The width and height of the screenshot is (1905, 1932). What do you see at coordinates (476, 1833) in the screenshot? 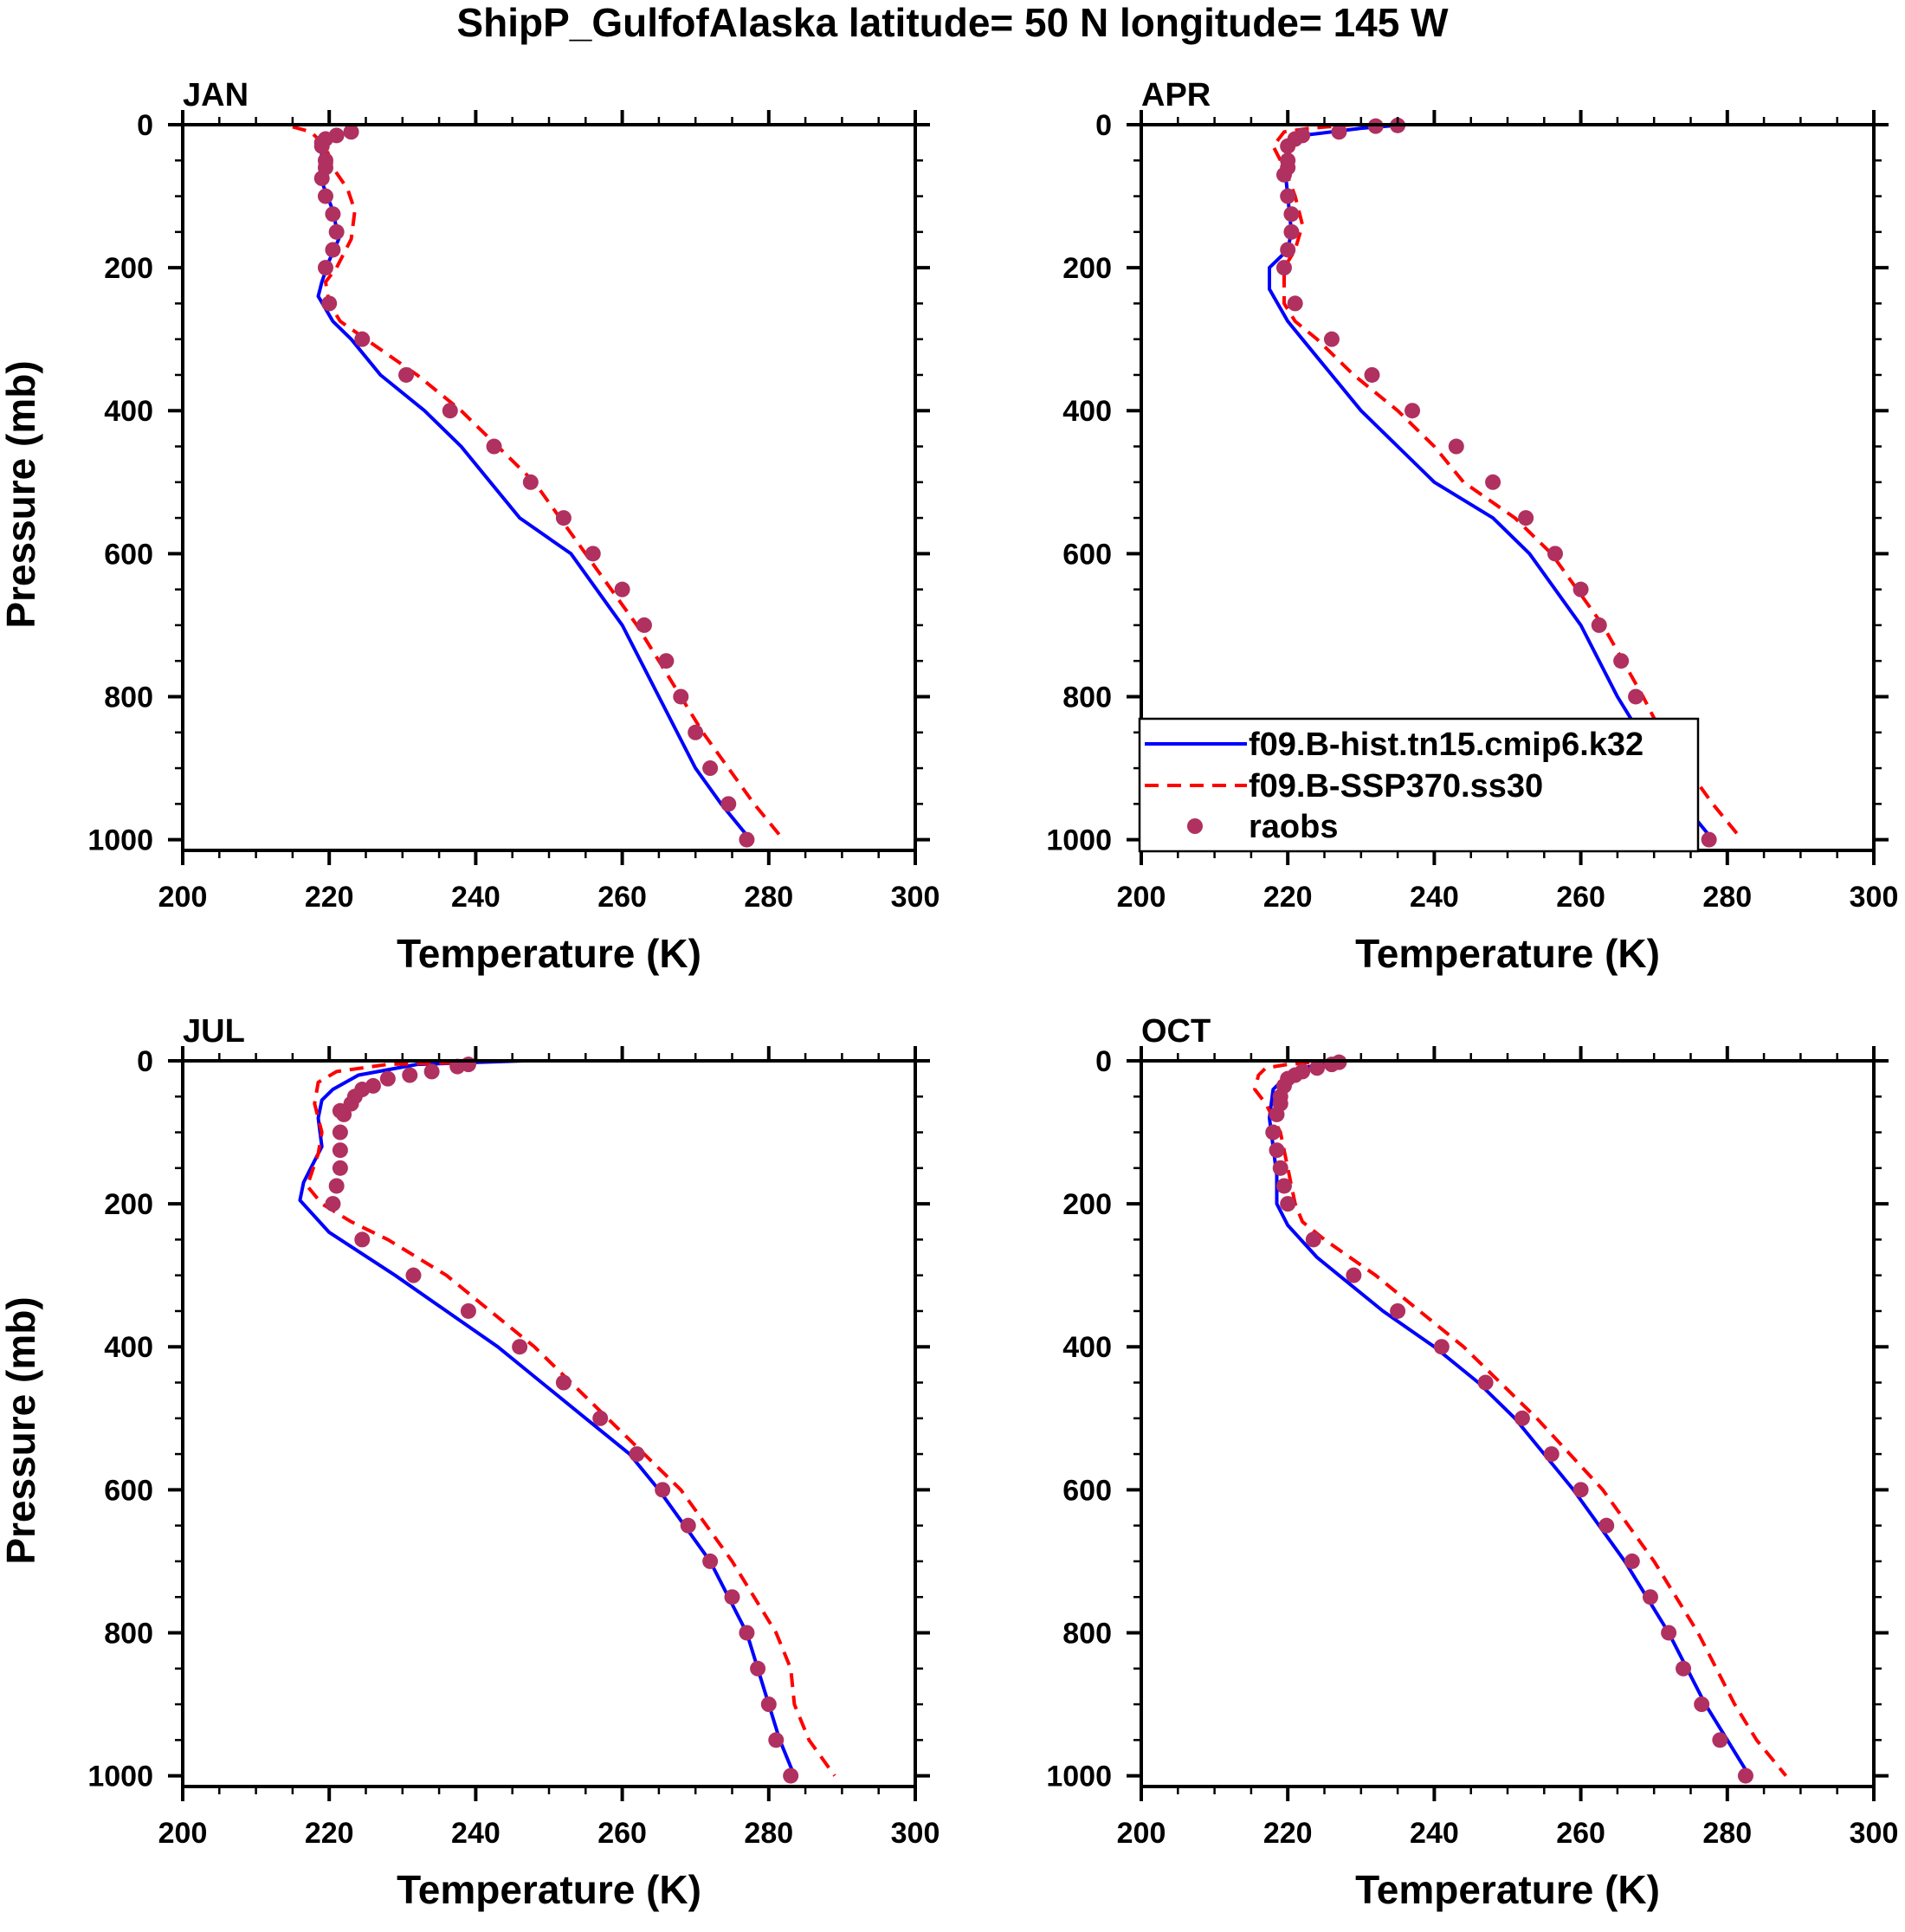
I see `x-tick-label: 240` at bounding box center [476, 1833].